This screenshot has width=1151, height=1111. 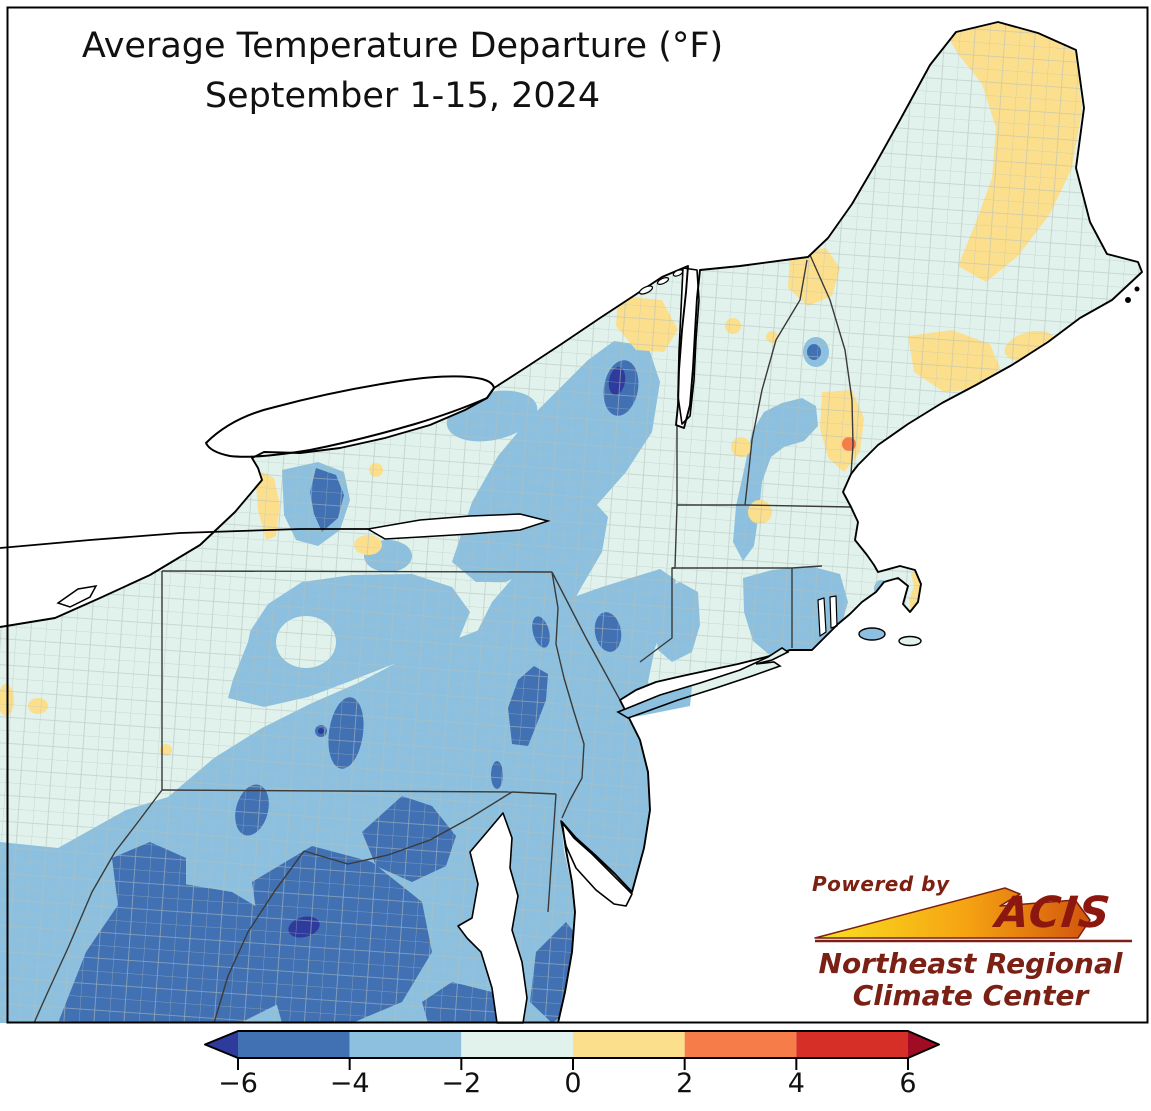 I want to click on long-island-outline, so click(x=703, y=683).